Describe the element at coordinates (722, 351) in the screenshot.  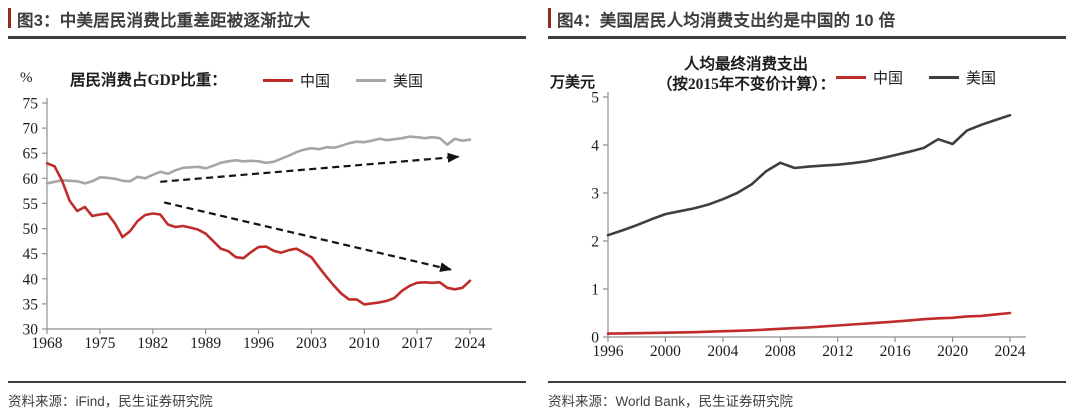
I see `svg-text: 2004` at that location.